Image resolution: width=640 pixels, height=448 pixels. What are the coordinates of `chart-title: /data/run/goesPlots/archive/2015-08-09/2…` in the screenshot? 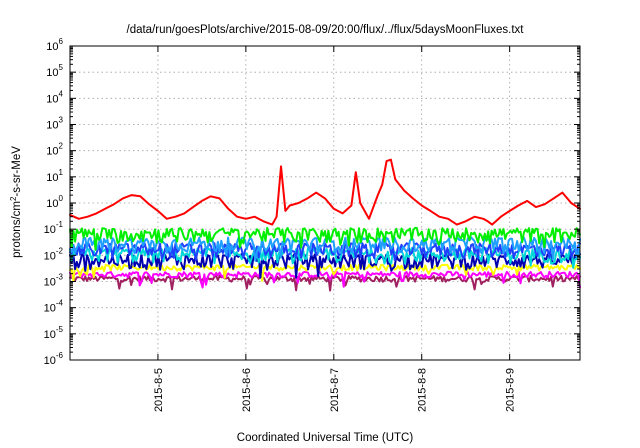 It's located at (326, 30).